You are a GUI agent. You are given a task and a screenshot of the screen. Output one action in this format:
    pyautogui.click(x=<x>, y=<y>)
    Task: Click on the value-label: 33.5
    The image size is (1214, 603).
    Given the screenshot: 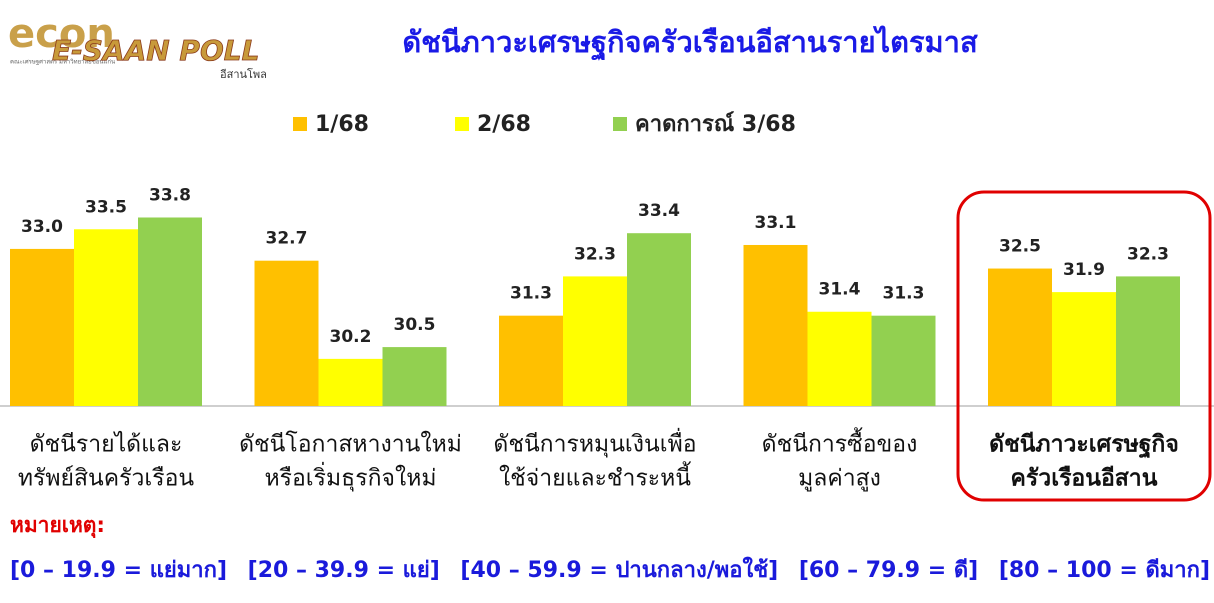 What is the action you would take?
    pyautogui.click(x=106, y=207)
    